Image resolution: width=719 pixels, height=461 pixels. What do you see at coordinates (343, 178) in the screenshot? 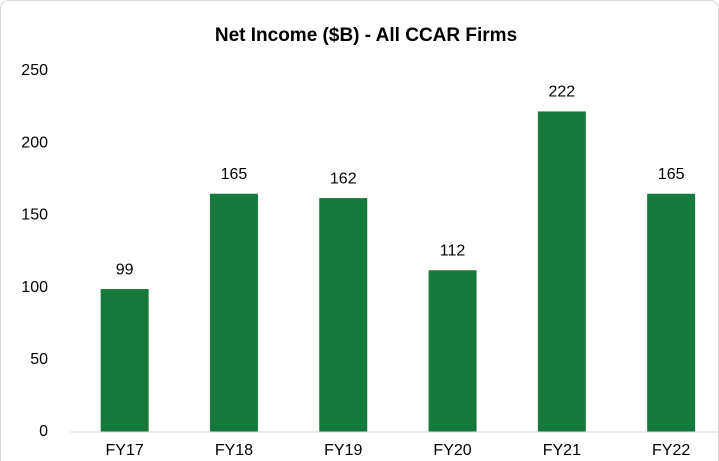
I see `value-label: 162` at bounding box center [343, 178].